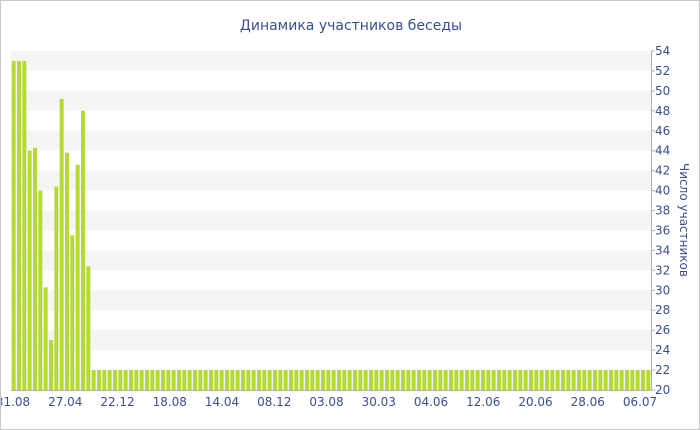 The width and height of the screenshot is (700, 430). I want to click on y-tick-label: 46, so click(662, 131).